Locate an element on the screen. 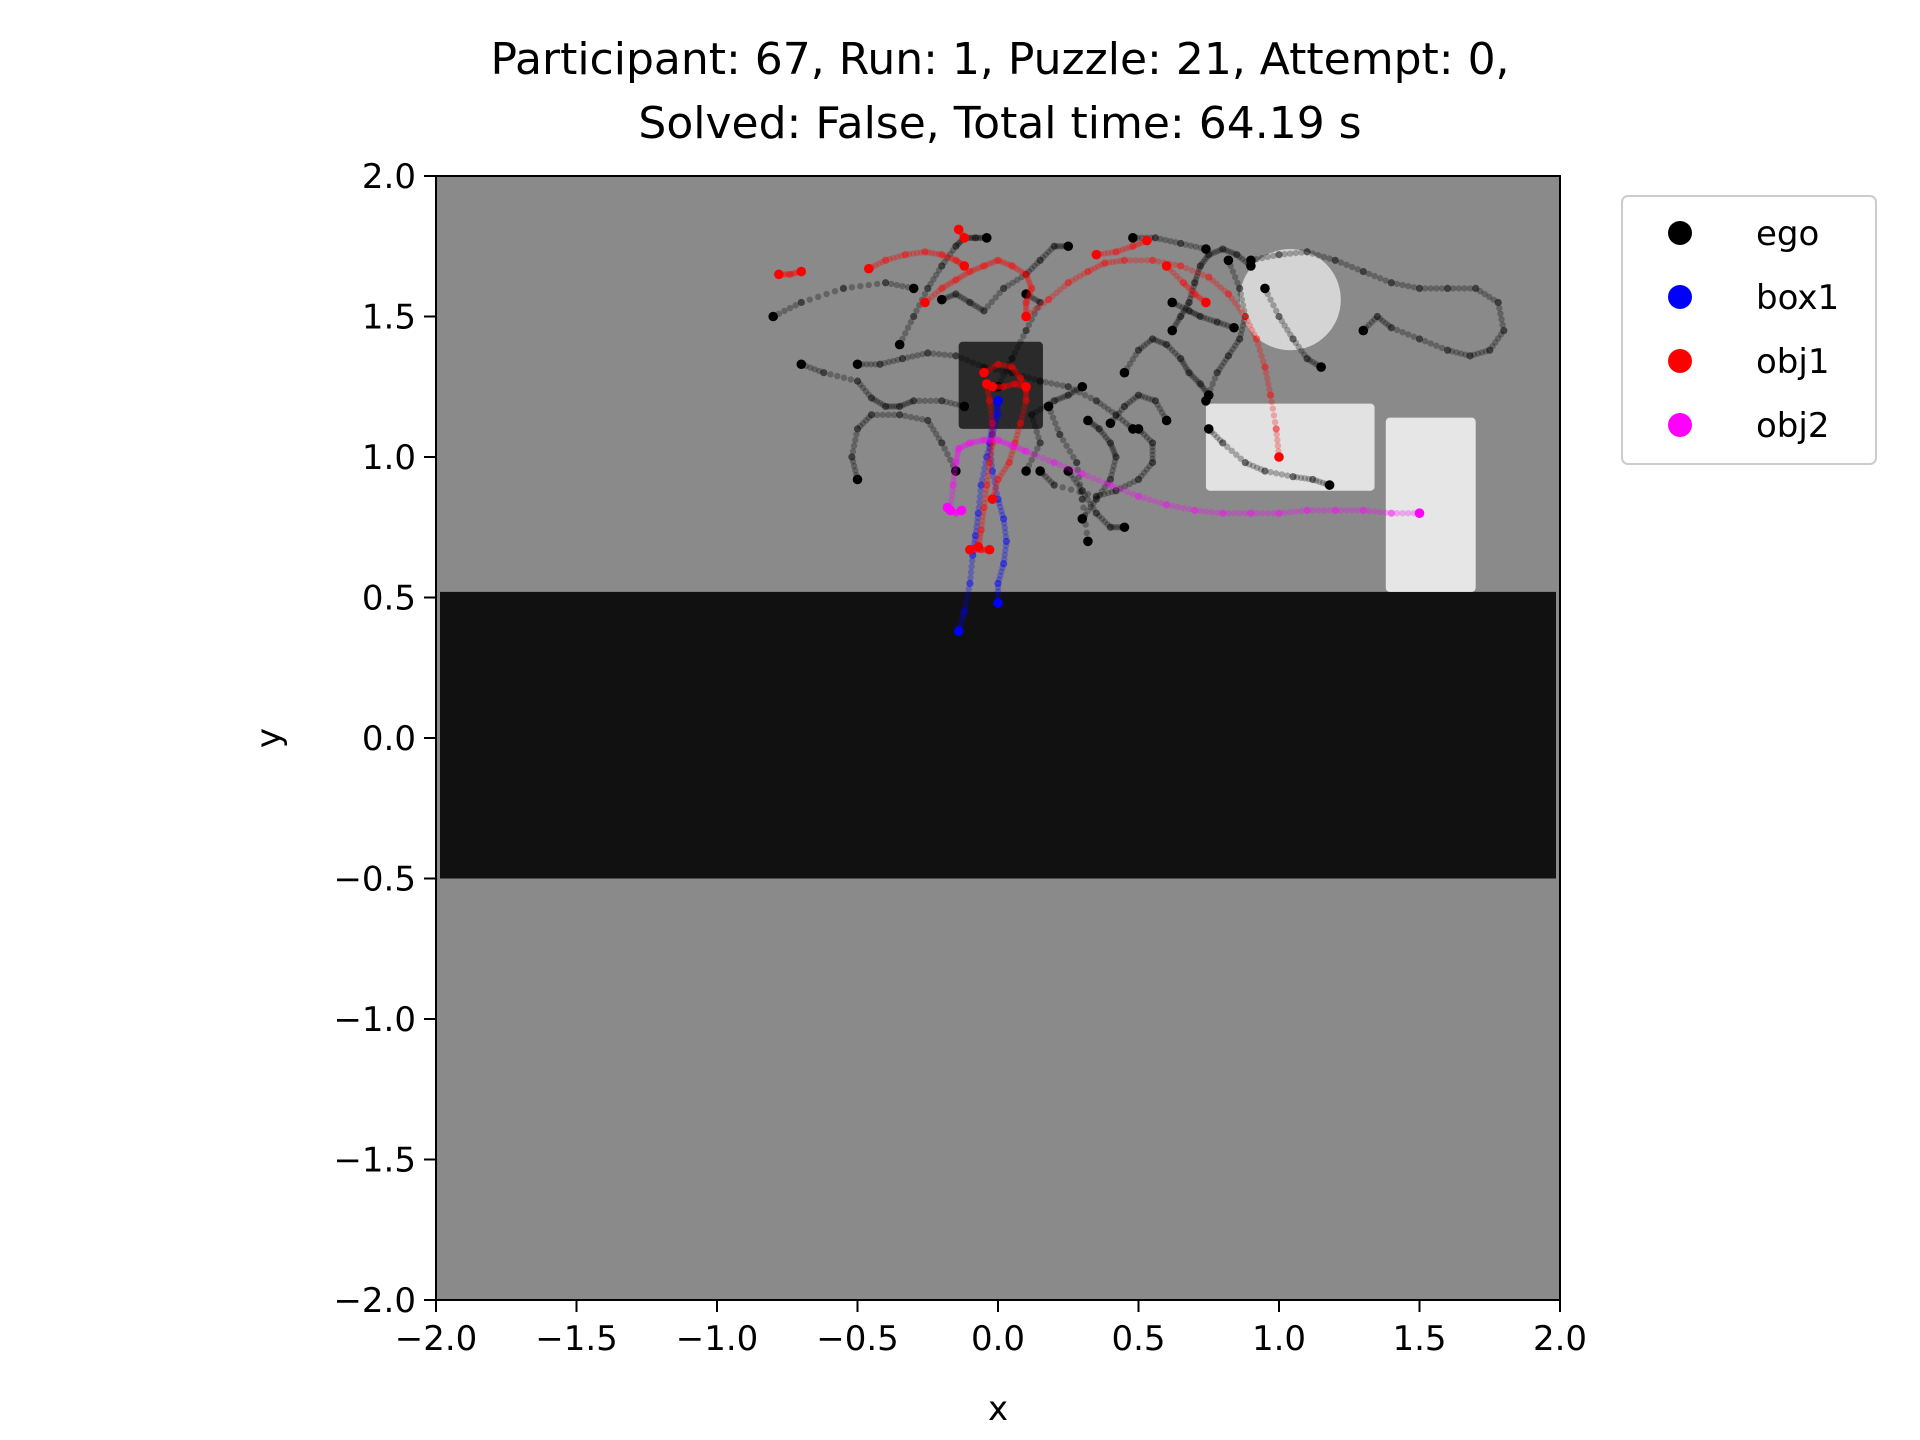 The width and height of the screenshot is (1920, 1440). x-tick-label: −0.5 is located at coordinates (857, 1339).